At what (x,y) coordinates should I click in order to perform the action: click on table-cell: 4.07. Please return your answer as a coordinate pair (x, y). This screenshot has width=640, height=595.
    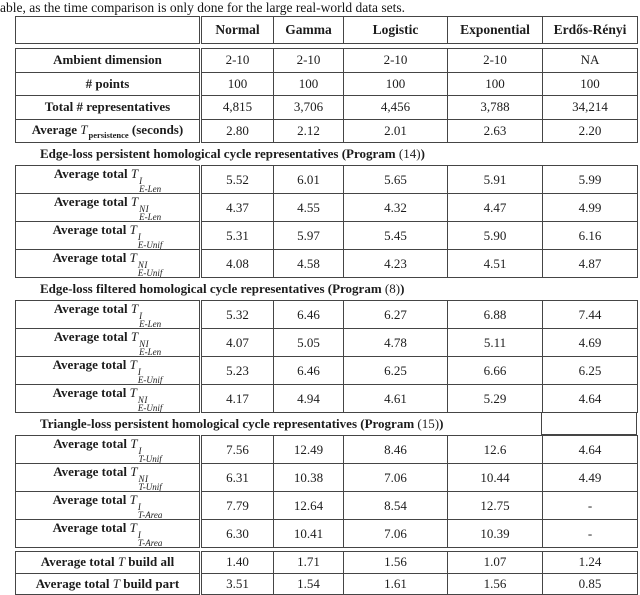
    Looking at the image, I should click on (237, 342).